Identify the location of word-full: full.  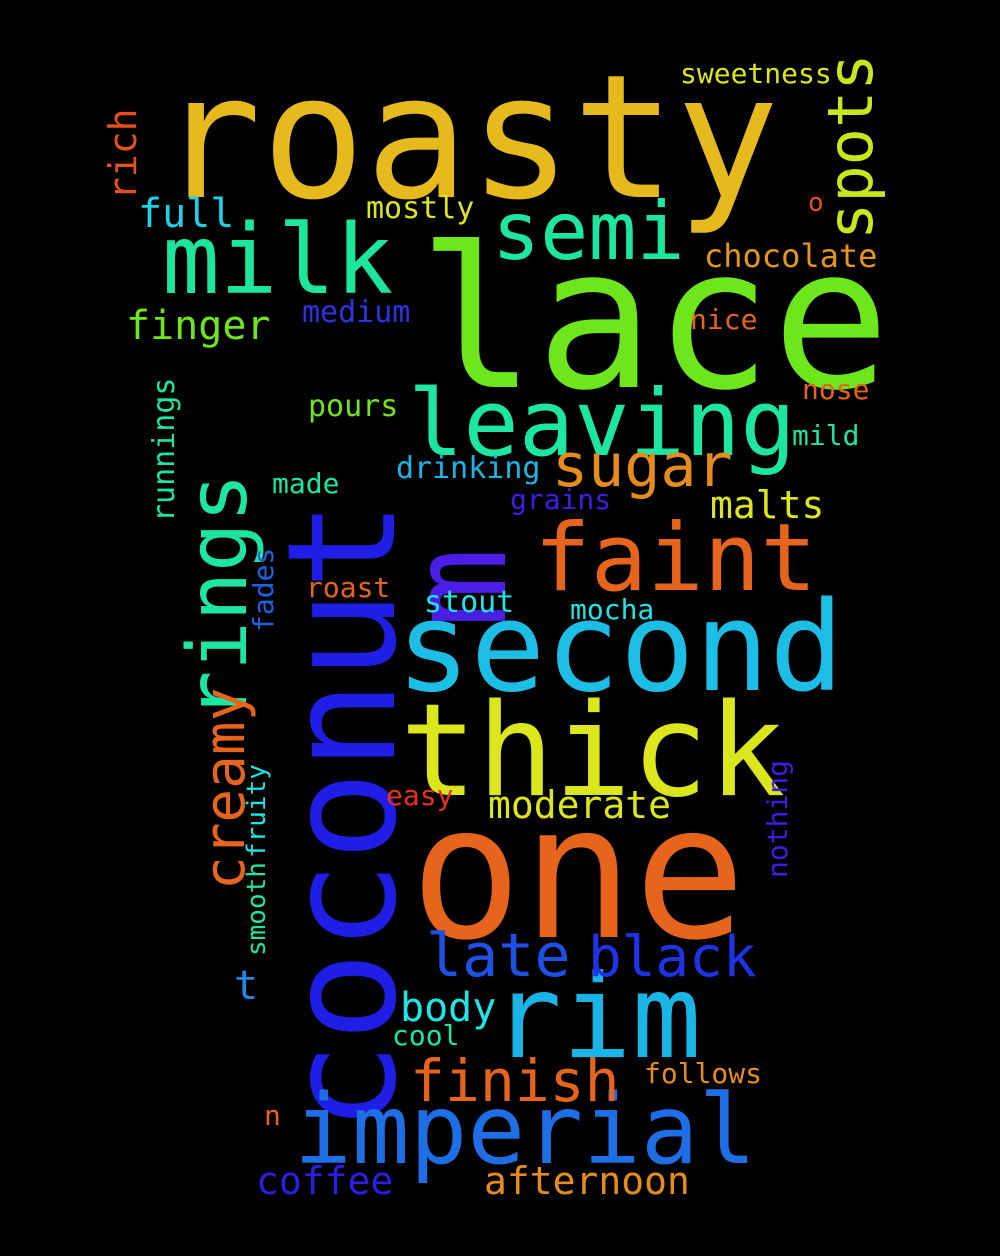
(186, 214).